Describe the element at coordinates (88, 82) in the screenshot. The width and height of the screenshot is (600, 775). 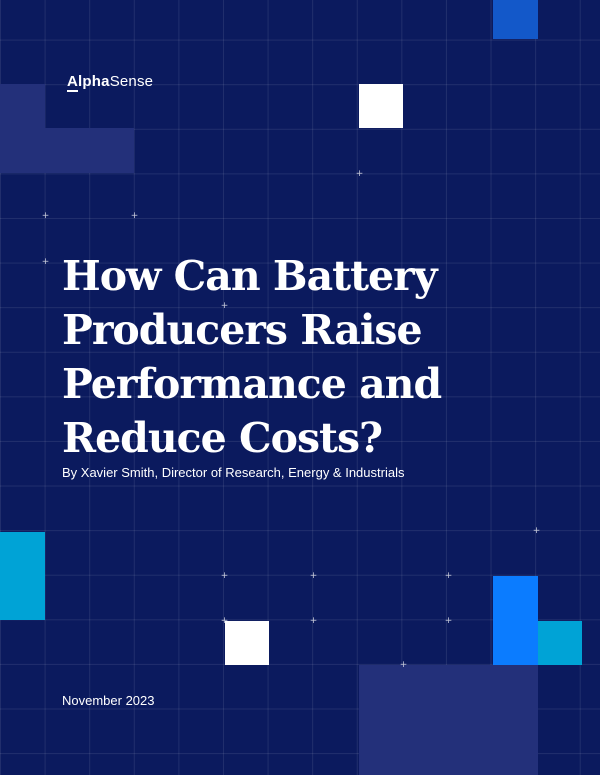
I see `logo-text-strong: Alpha` at that location.